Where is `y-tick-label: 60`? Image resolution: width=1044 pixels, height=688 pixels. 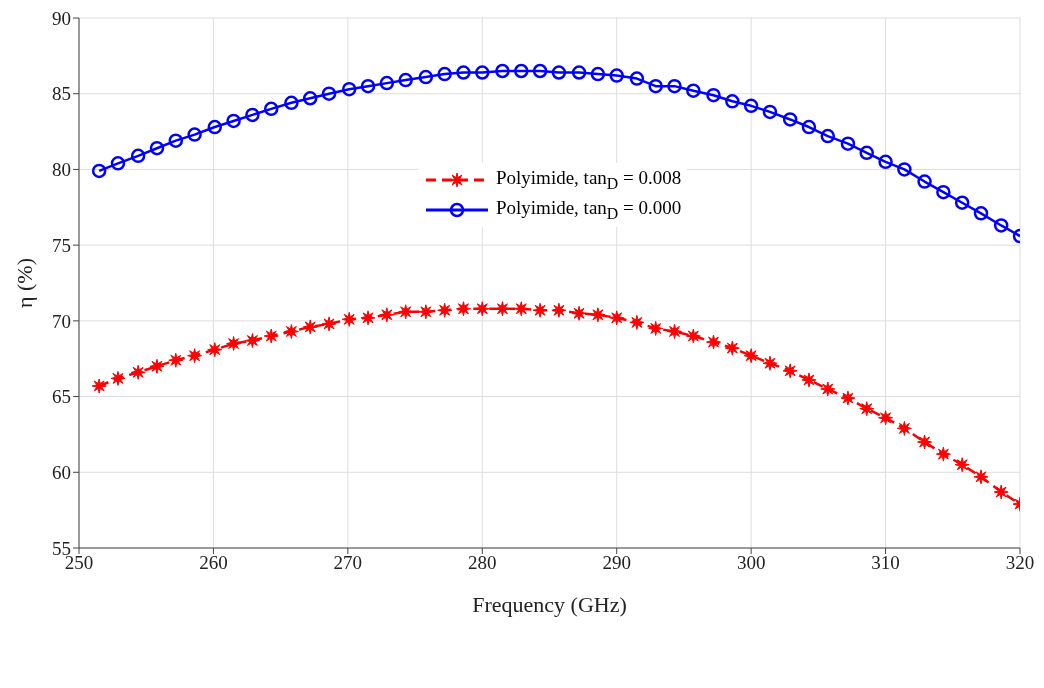
y-tick-label: 60 is located at coordinates (61, 473).